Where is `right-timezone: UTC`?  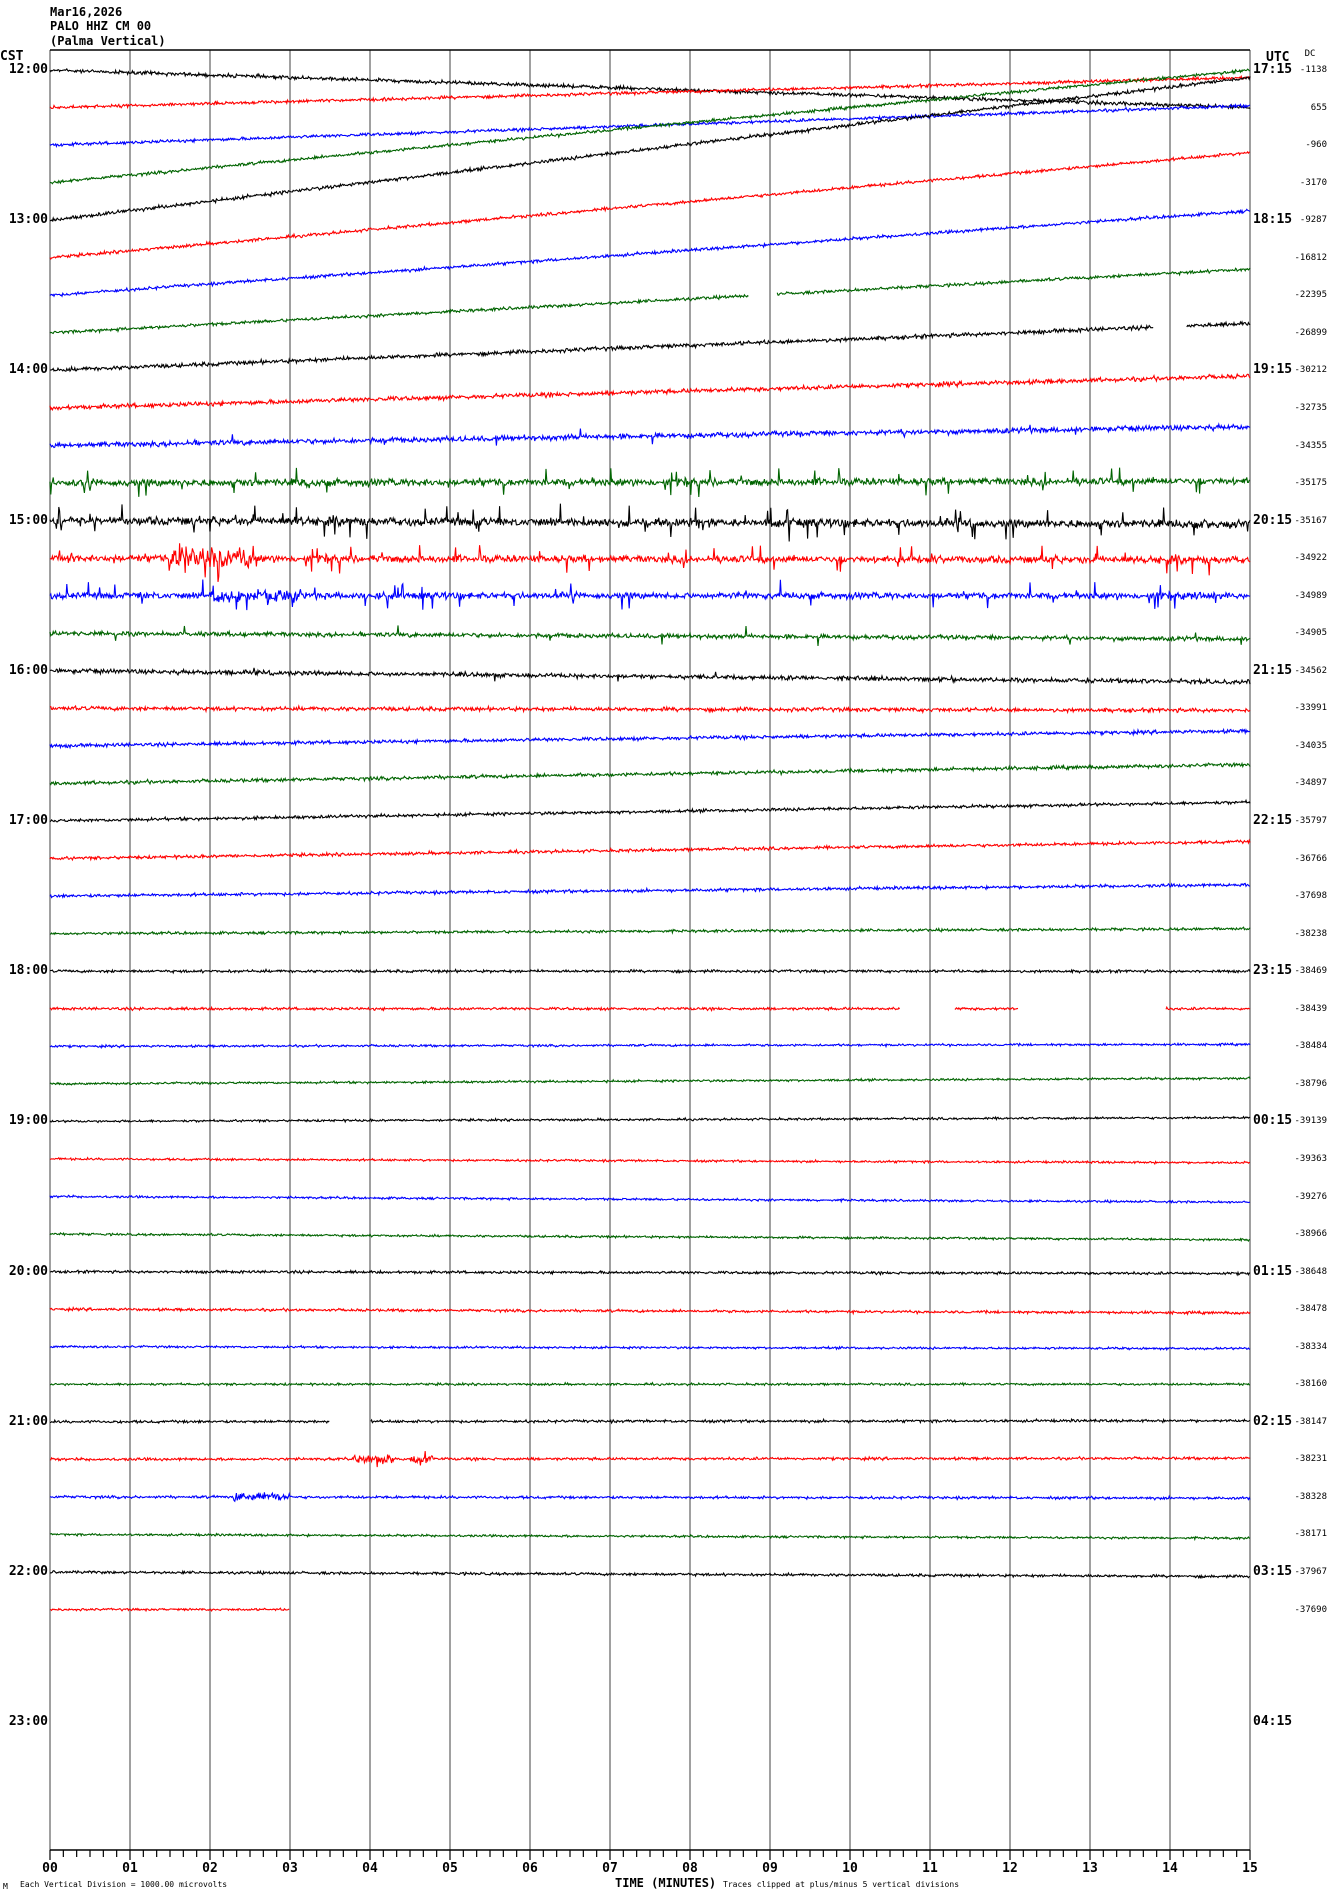
right-timezone: UTC is located at coordinates (1278, 57).